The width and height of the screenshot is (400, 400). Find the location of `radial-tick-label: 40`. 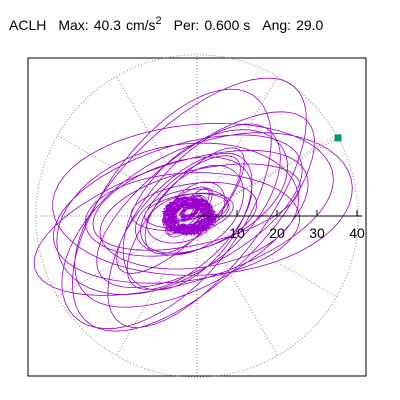

radial-tick-label: 40 is located at coordinates (357, 233).